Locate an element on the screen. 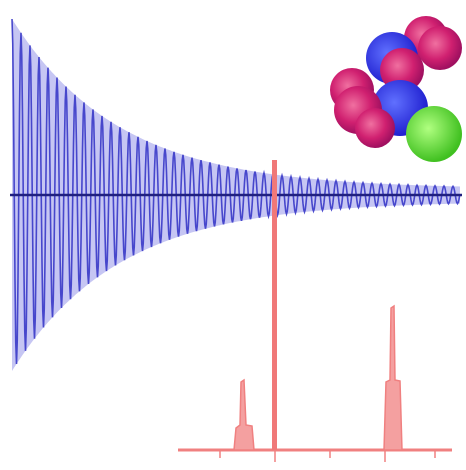 This screenshot has width=466, height=470. molecule is located at coordinates (396, 89).